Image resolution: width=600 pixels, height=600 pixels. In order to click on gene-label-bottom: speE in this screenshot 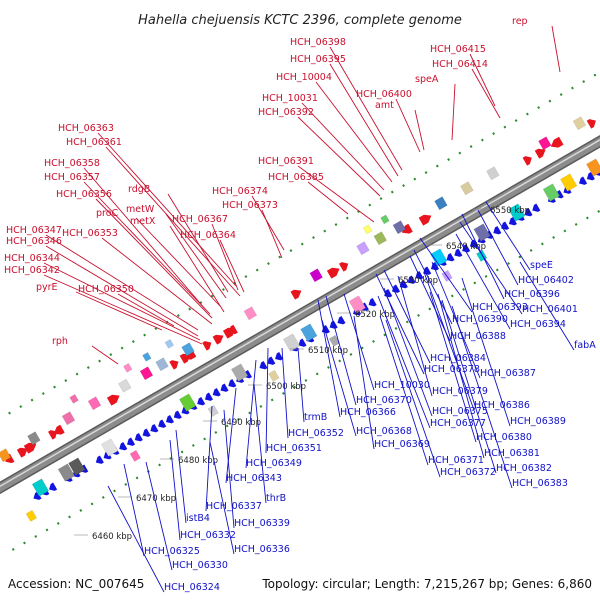, I will do `click(541, 265)`.